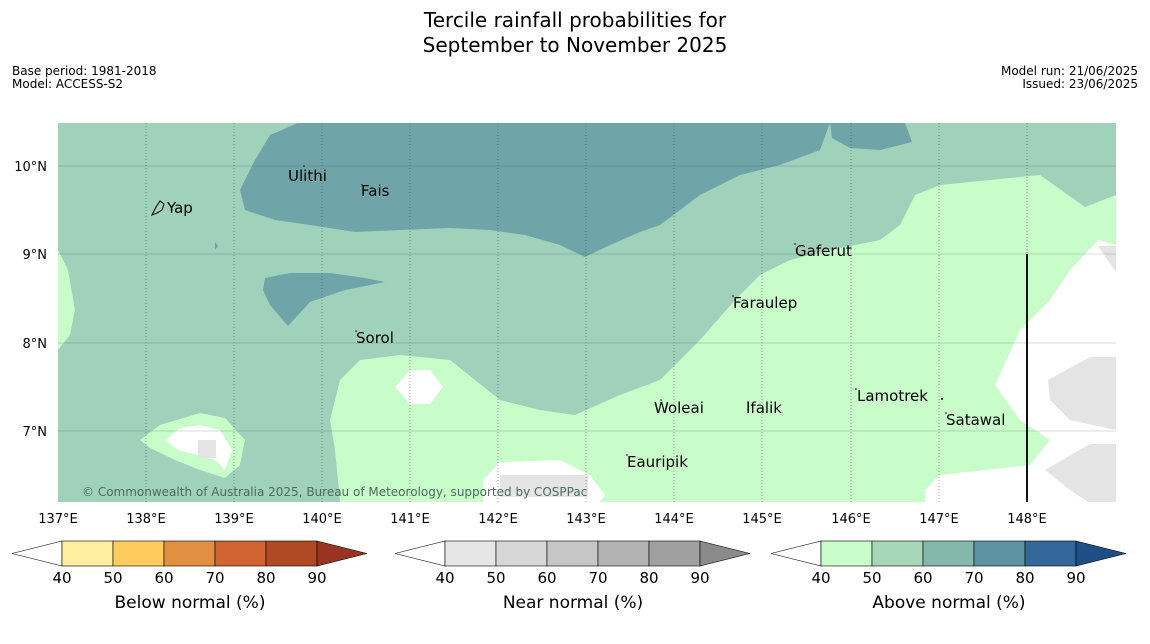 The height and width of the screenshot is (644, 1150). I want to click on meta-right: Model run: 21/06/2025 Issued: 23/06/2025, so click(1069, 78).